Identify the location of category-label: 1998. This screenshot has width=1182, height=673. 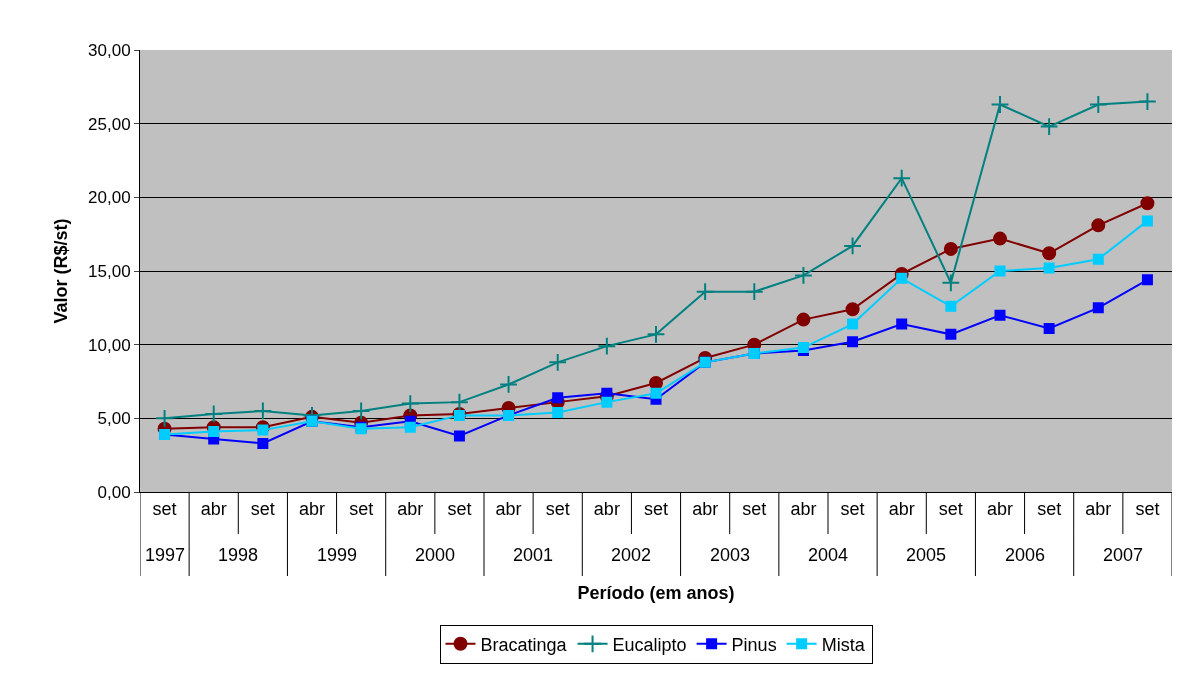
(238, 555).